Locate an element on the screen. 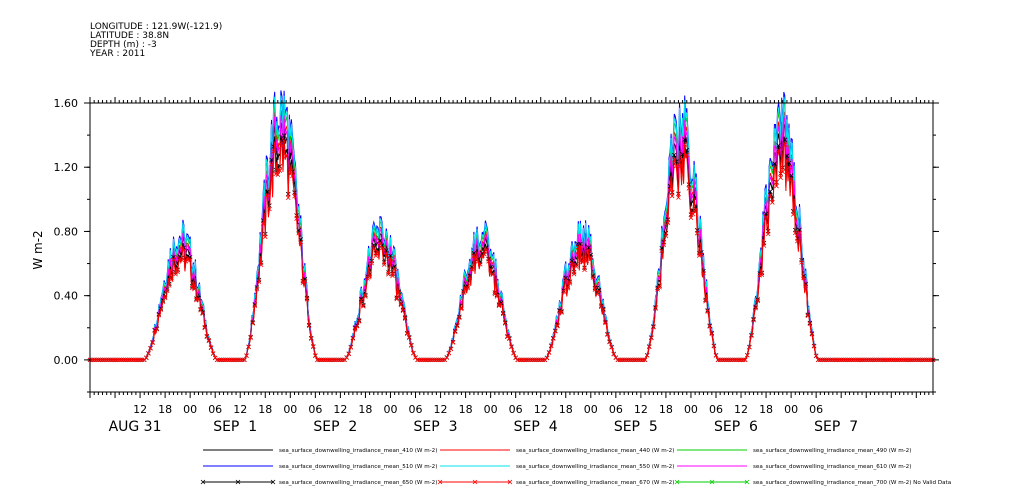  y-tick-label: 1.20 is located at coordinates (66, 167).